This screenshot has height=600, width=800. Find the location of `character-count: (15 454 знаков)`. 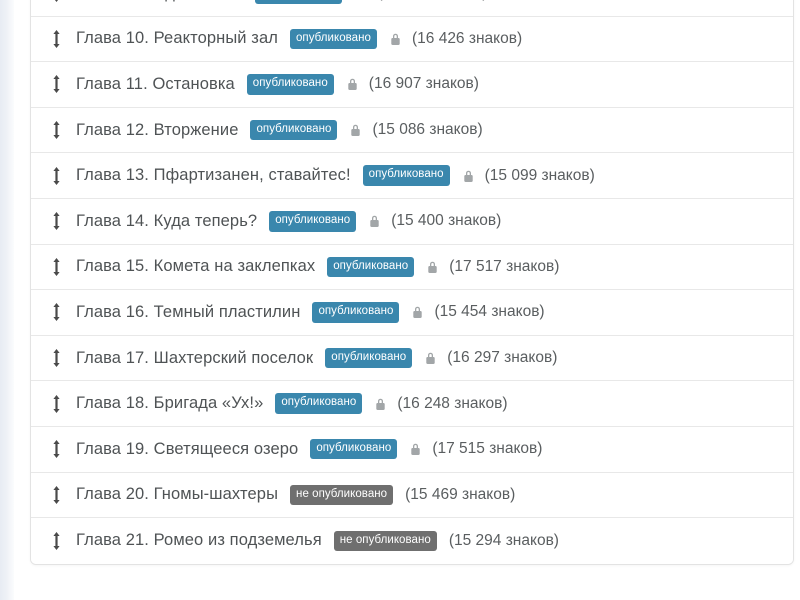

character-count: (15 454 знаков) is located at coordinates (489, 312).